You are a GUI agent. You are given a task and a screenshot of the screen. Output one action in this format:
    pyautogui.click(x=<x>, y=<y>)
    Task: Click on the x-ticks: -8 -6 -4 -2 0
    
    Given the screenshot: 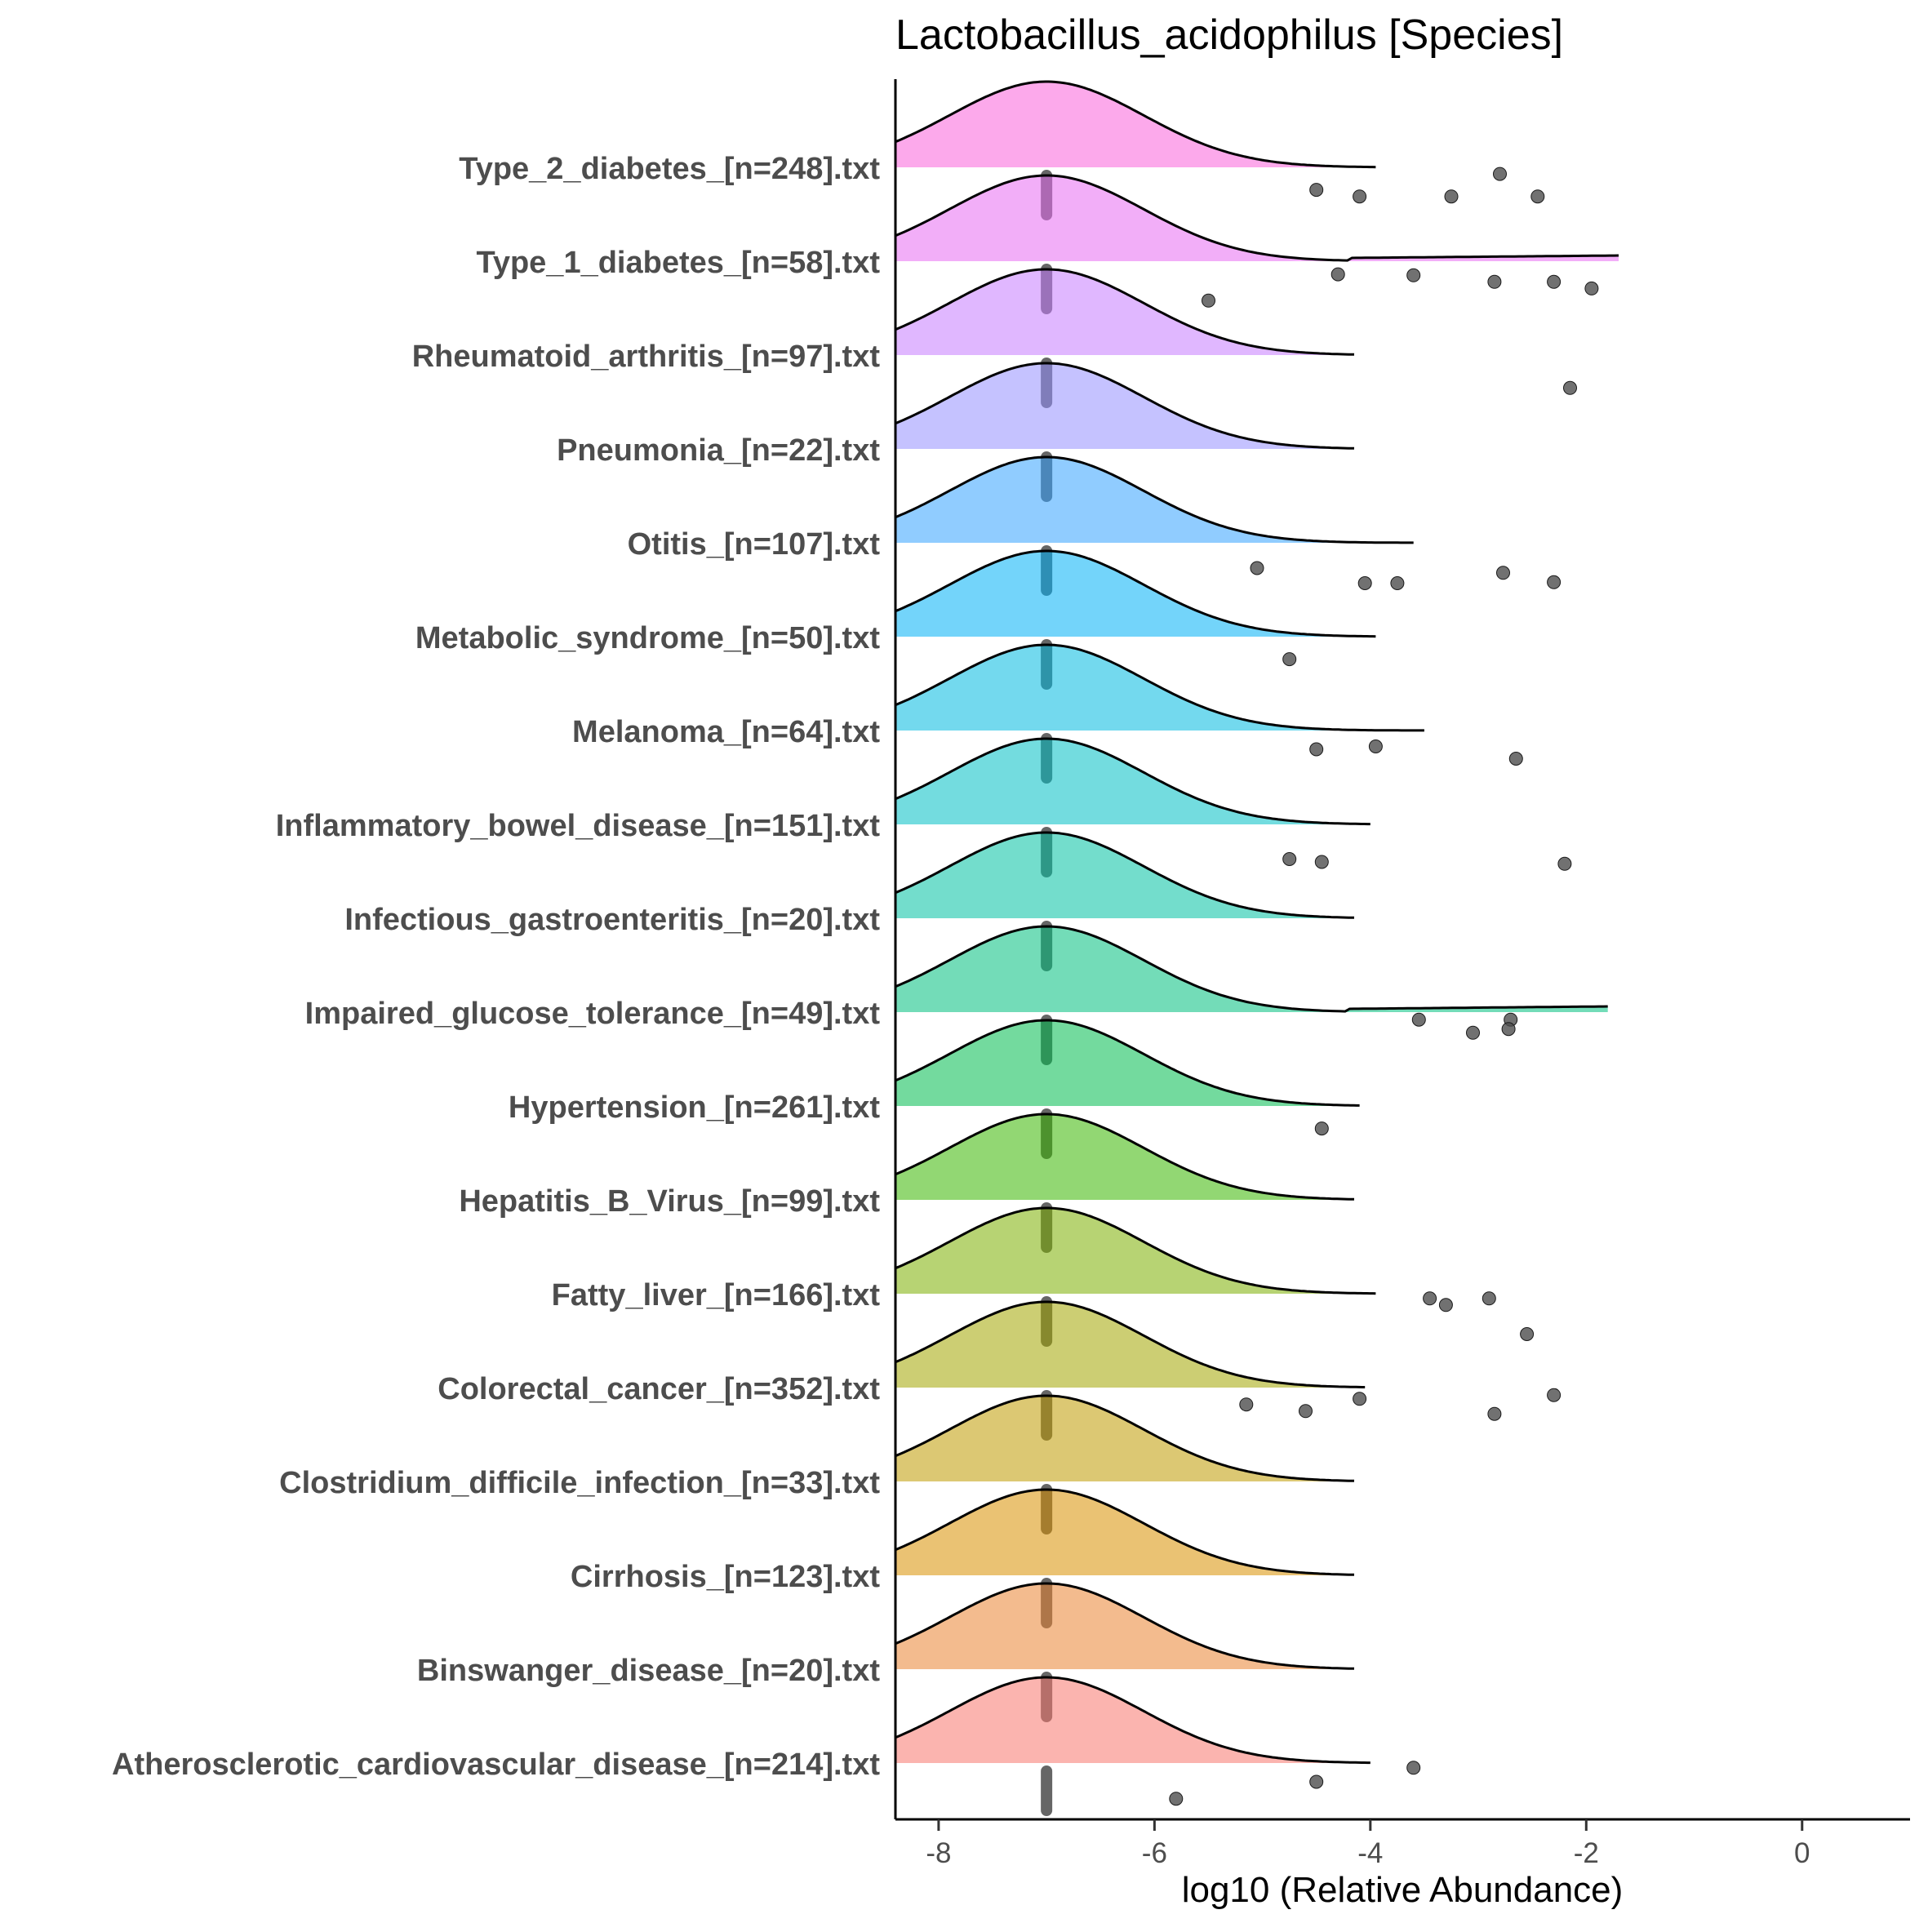 What is the action you would take?
    pyautogui.click(x=1368, y=1844)
    